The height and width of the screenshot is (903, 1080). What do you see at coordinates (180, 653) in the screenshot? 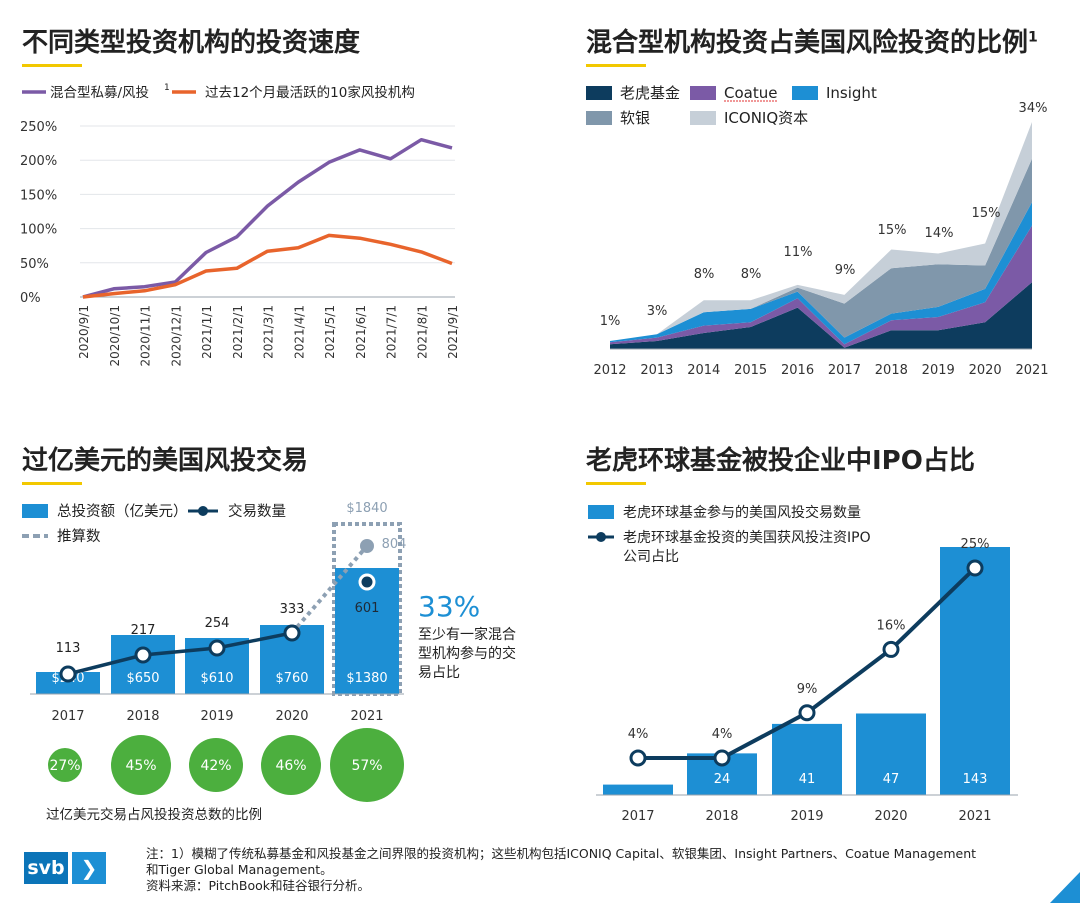
I see `count-line` at bounding box center [180, 653].